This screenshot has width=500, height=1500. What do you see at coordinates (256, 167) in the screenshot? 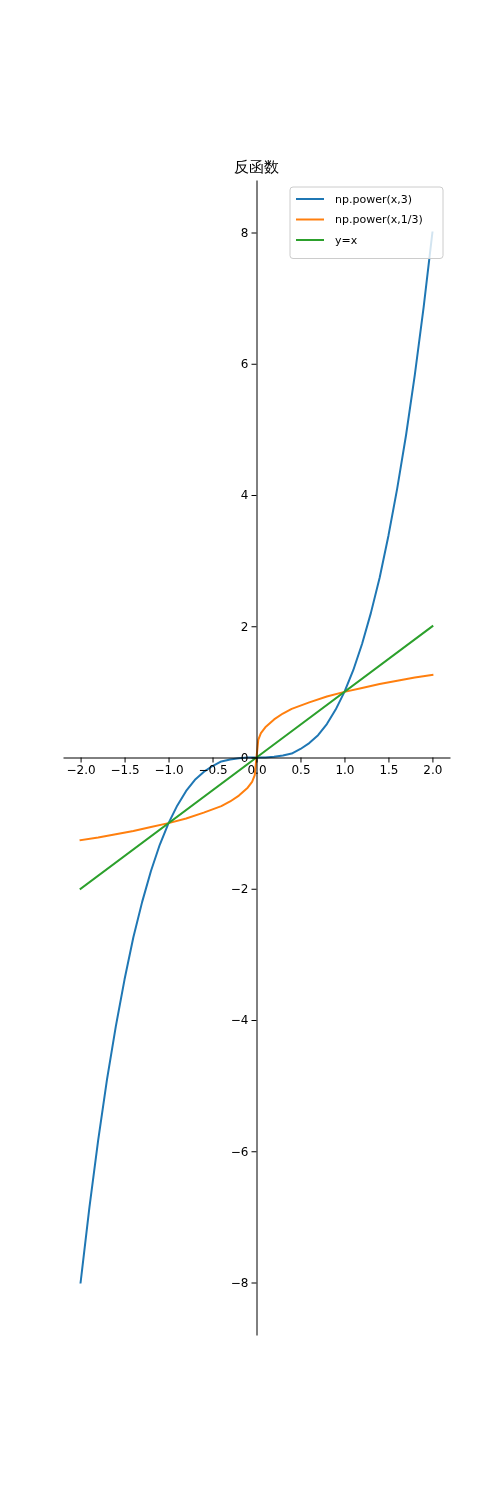
I see `chart-title: 反函数` at bounding box center [256, 167].